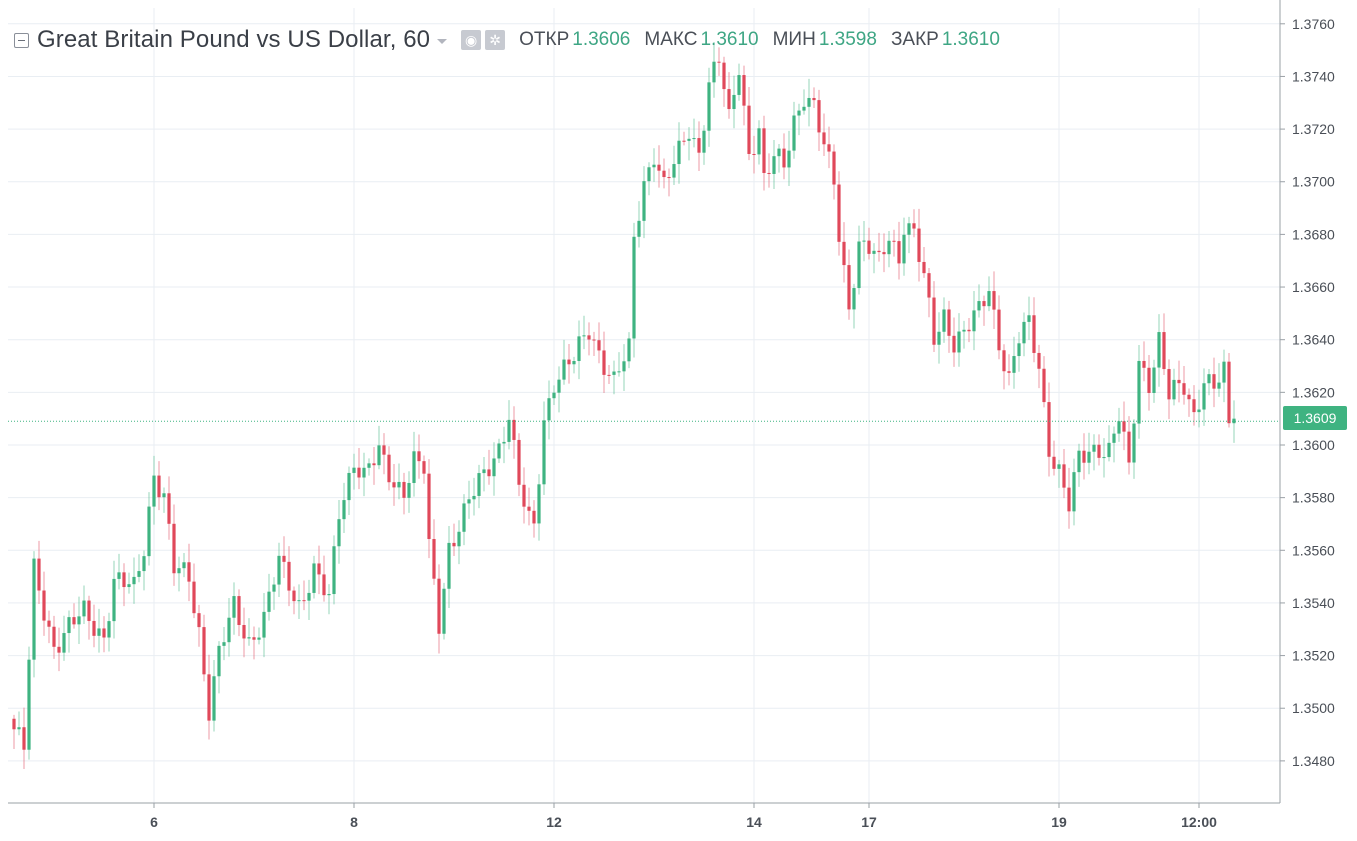  What do you see at coordinates (471, 40) in the screenshot?
I see `eye-icon: ◉` at bounding box center [471, 40].